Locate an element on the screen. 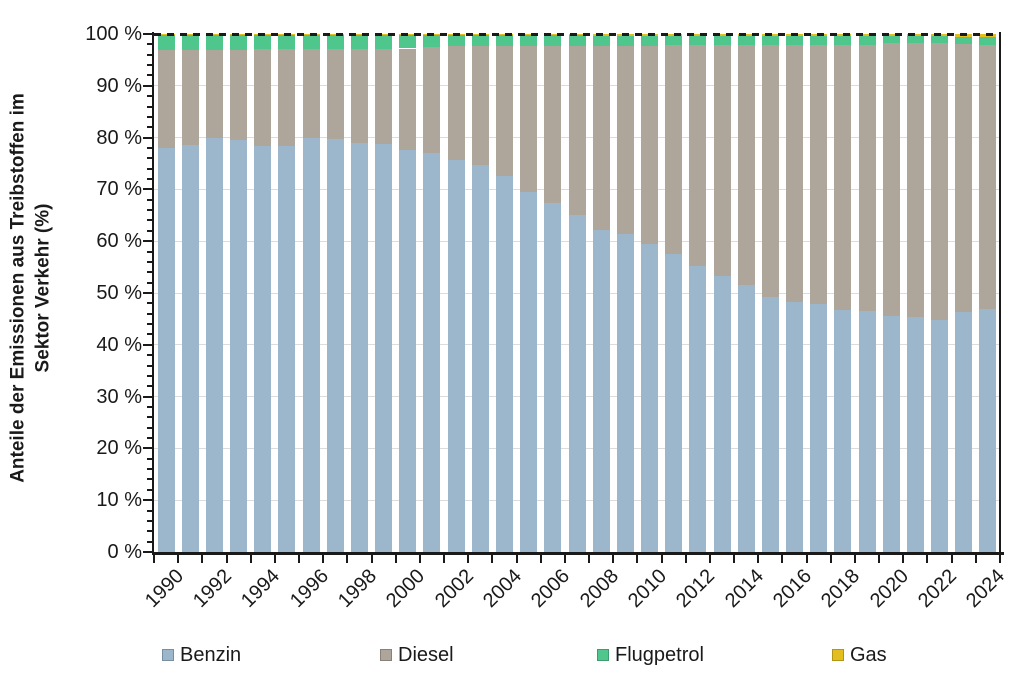 Image resolution: width=1024 pixels, height=683 pixels. bar-segment-flugpetrol-2023 is located at coordinates (964, 40).